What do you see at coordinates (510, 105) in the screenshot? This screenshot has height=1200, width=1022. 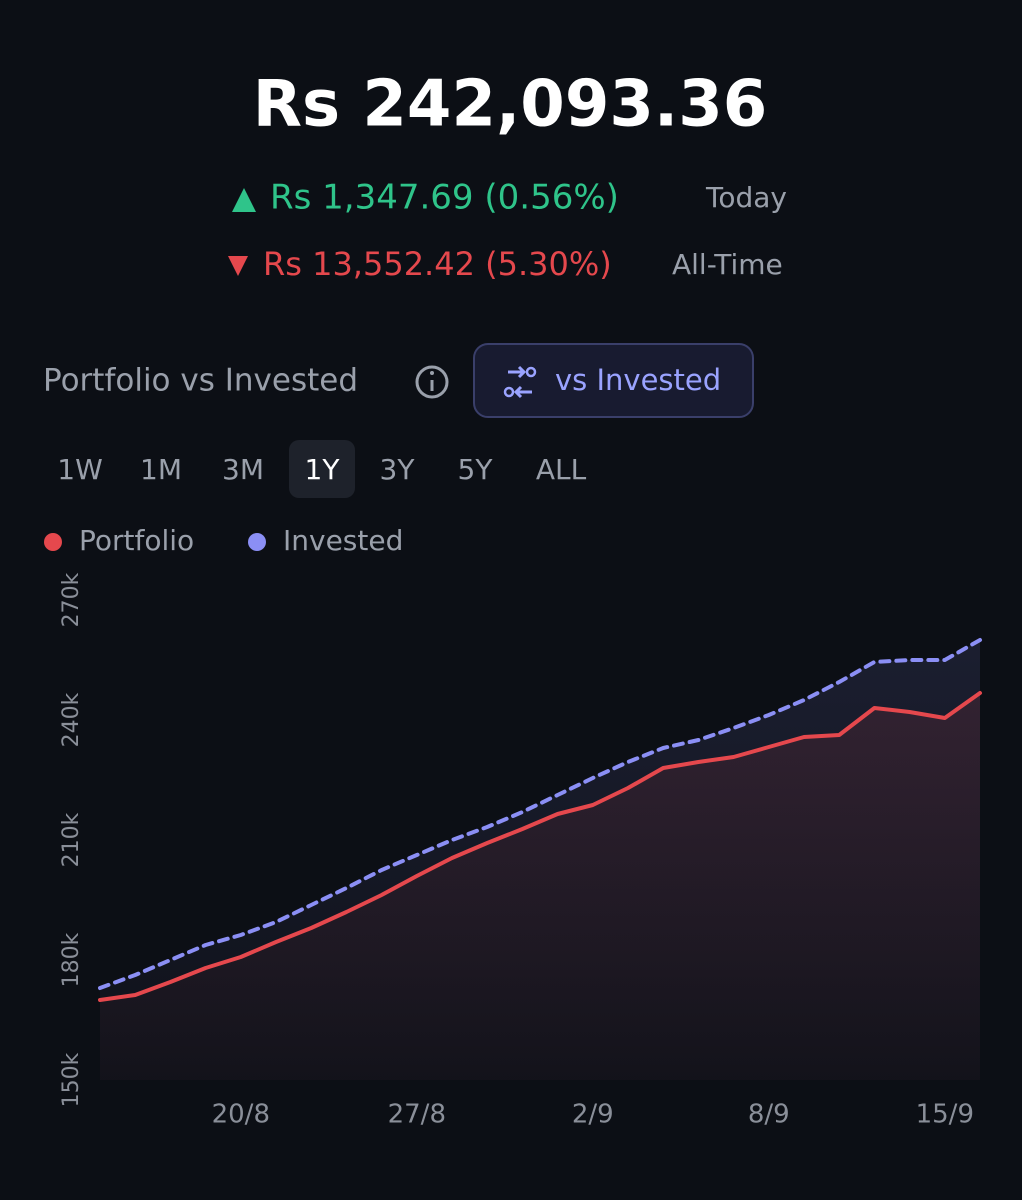 I see `total-value: Rs 242,093.36` at bounding box center [510, 105].